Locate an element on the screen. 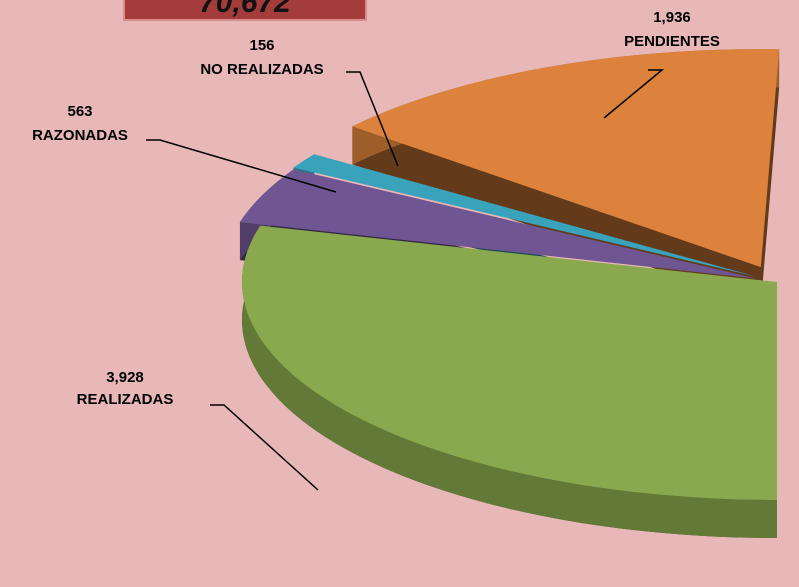  total-box is located at coordinates (245, 10).